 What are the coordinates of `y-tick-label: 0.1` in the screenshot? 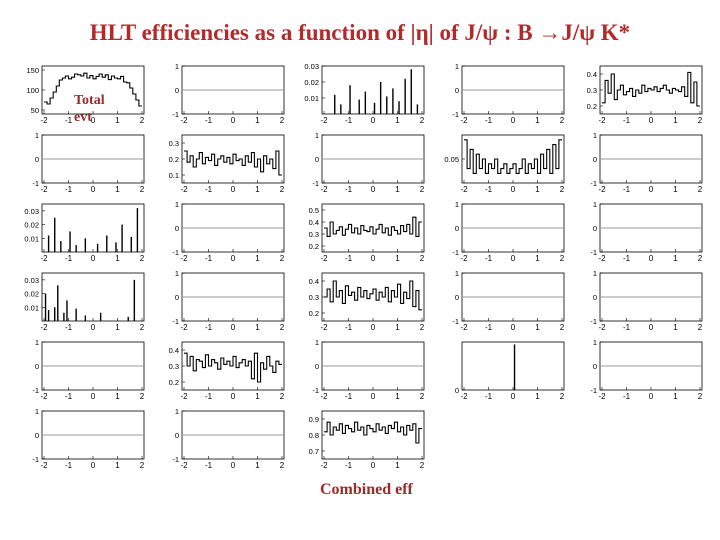 It's located at (174, 175).